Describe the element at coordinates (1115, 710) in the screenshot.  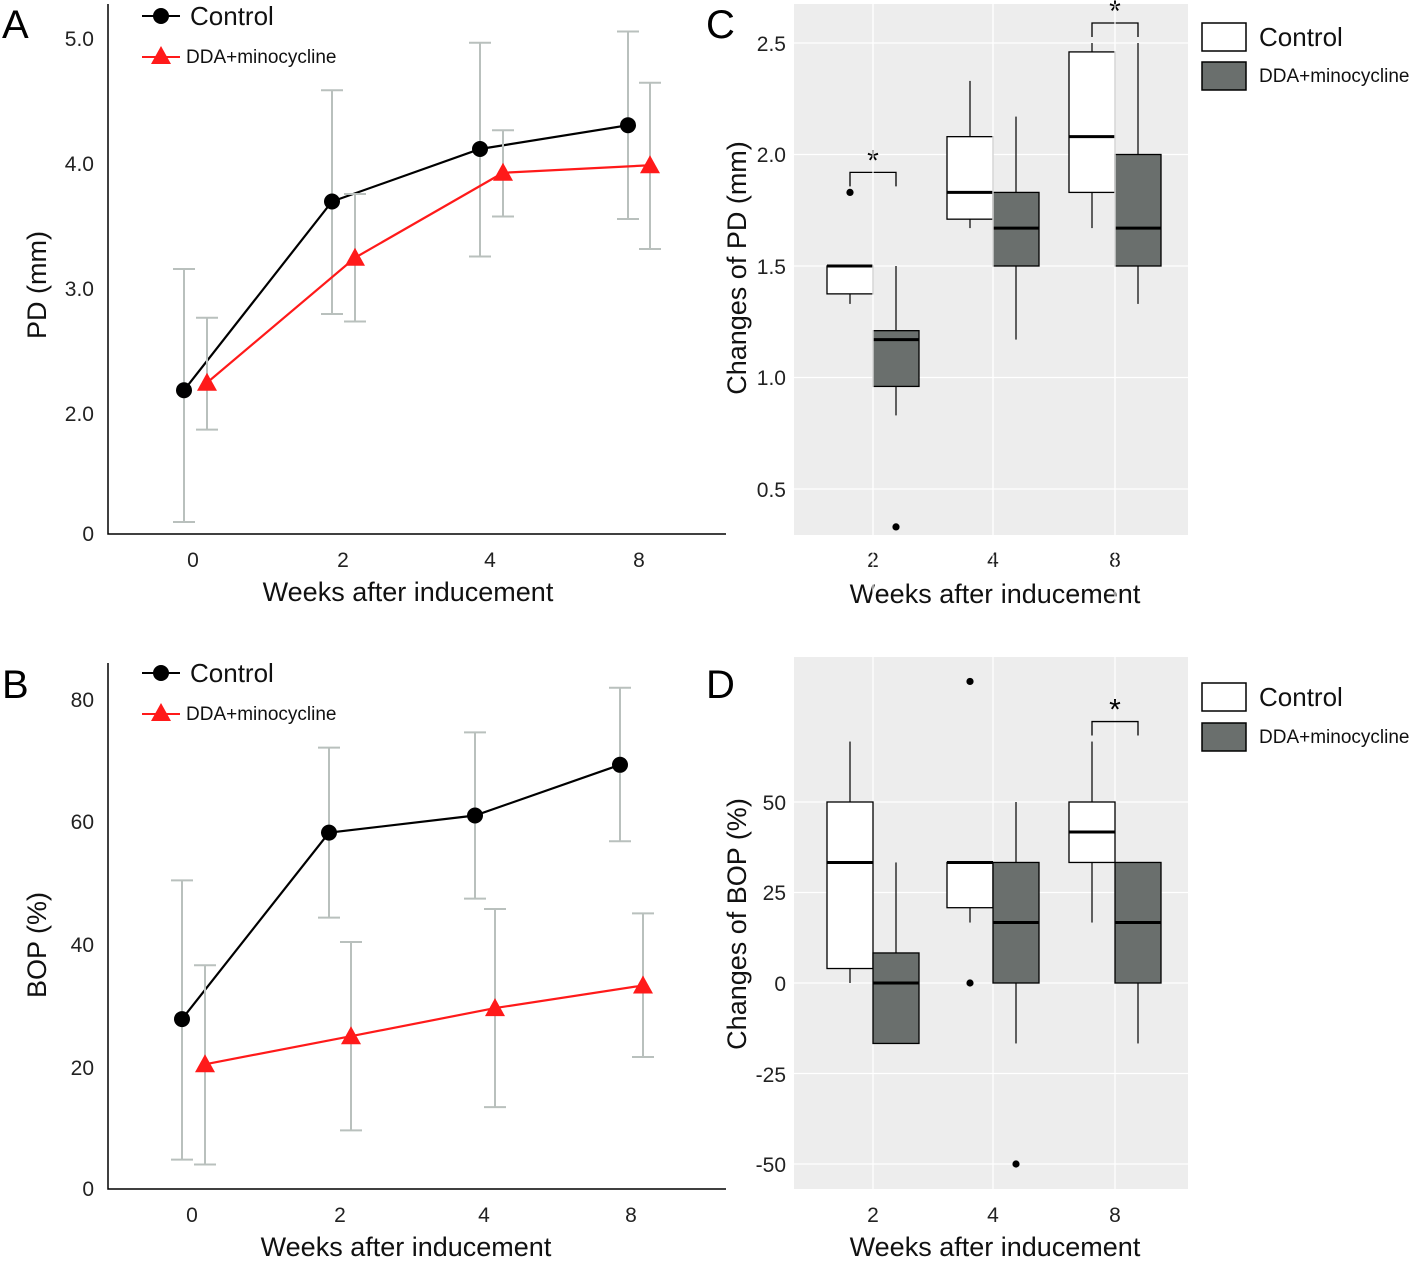
I see `significance-marker: *` at that location.